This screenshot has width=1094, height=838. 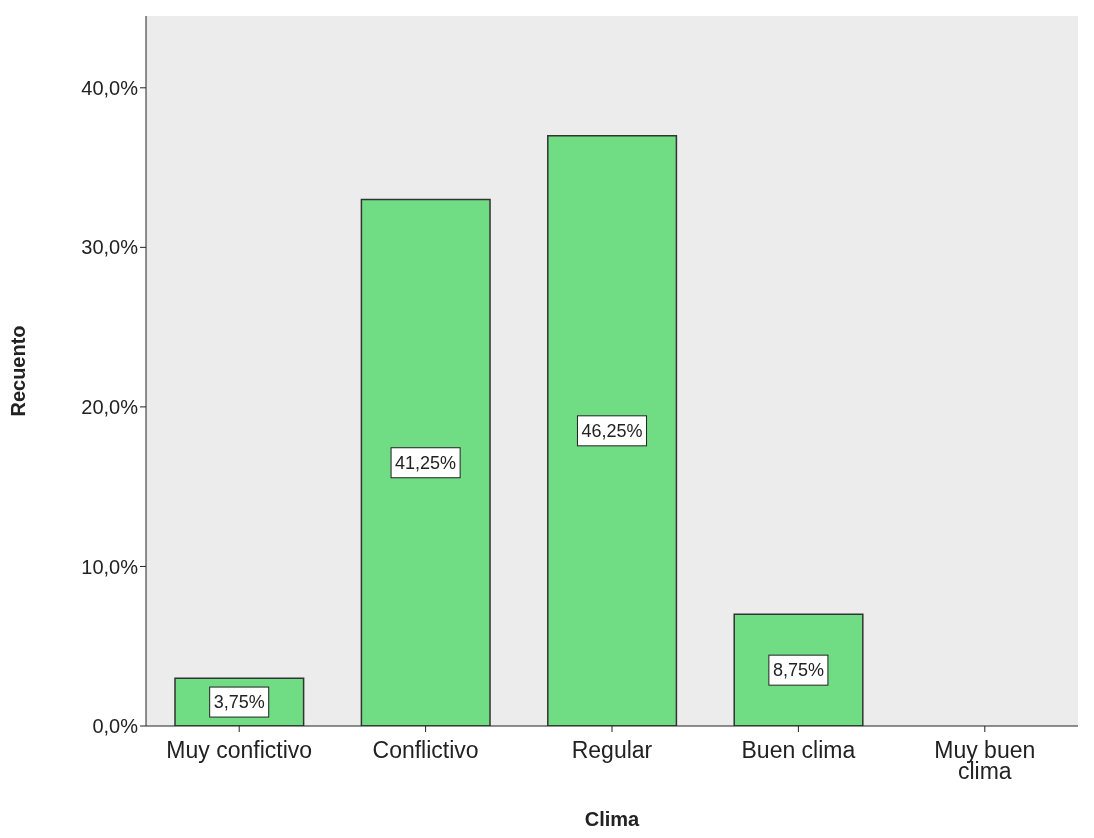 I want to click on x-tick-label: Muy confictivo, so click(x=239, y=750).